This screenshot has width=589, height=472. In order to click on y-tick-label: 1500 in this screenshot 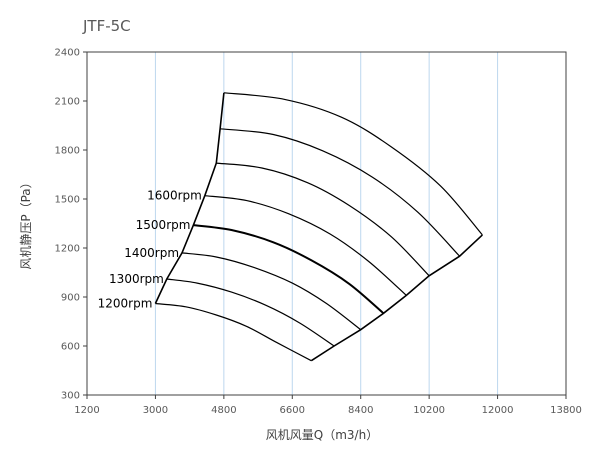, I will do `click(67, 200)`.